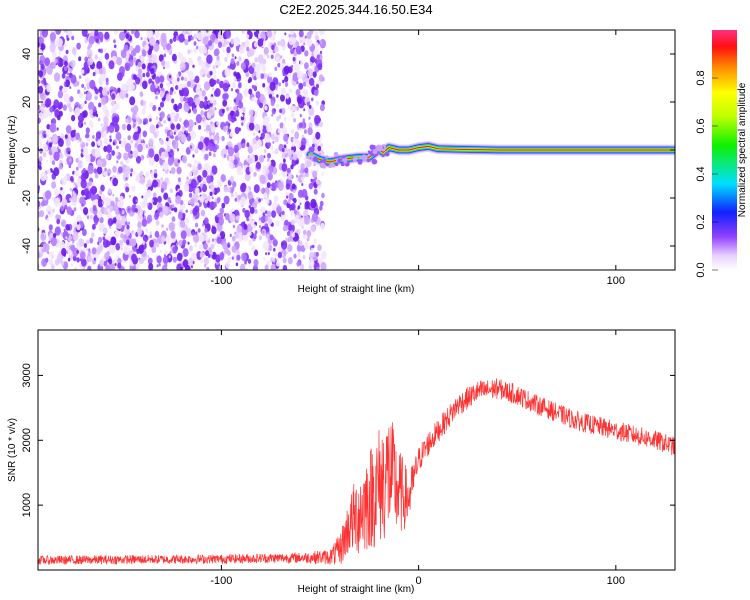 Image resolution: width=750 pixels, height=600 pixels. I want to click on spectrogram-ytick-label: 40, so click(27, 54).